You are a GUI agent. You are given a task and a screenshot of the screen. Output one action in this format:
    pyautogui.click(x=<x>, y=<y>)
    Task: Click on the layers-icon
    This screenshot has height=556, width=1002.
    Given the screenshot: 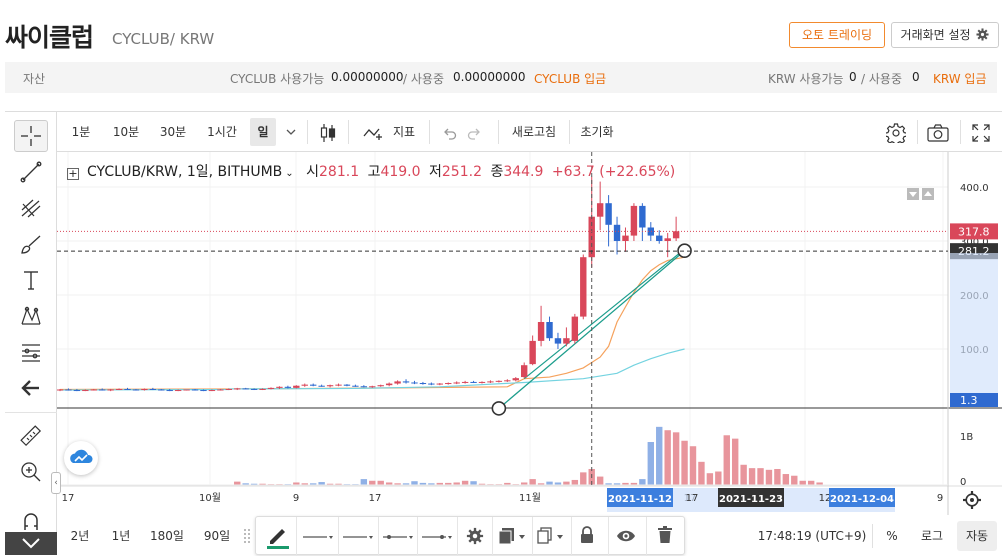 What is the action you would take?
    pyautogui.click(x=512, y=537)
    